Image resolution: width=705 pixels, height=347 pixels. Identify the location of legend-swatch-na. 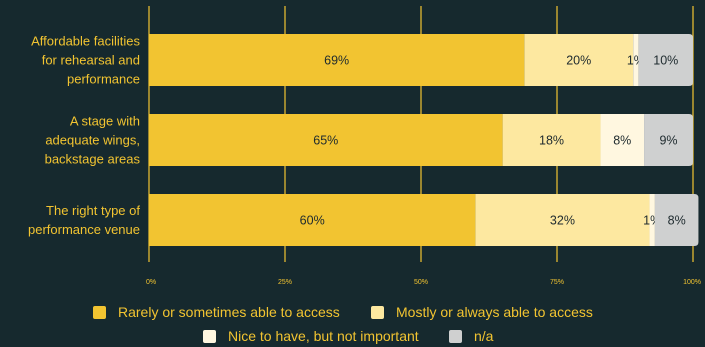
(455, 336).